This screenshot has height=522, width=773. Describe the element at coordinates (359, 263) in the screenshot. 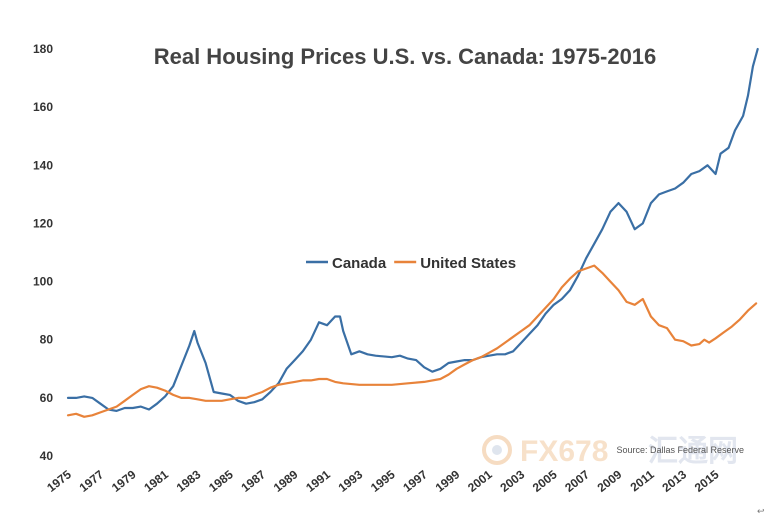

I see `legend-label: Canada` at that location.